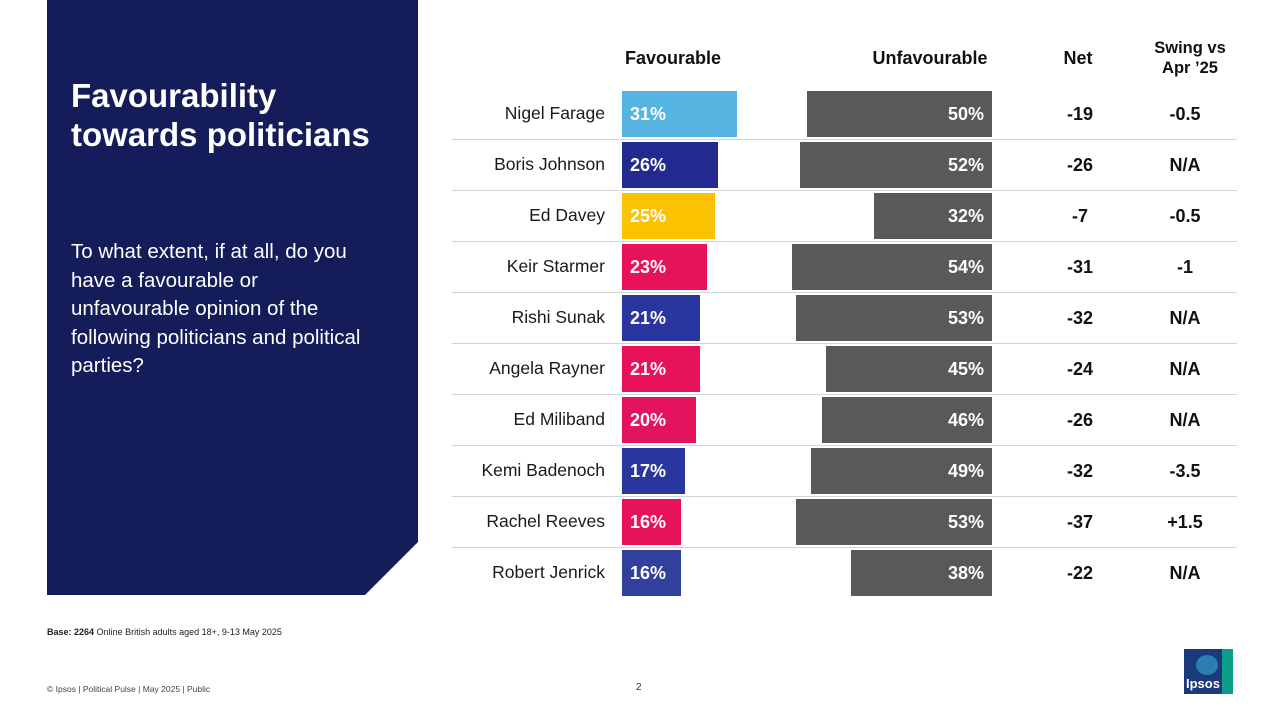  Describe the element at coordinates (1079, 573) in the screenshot. I see `net-value: -22` at that location.